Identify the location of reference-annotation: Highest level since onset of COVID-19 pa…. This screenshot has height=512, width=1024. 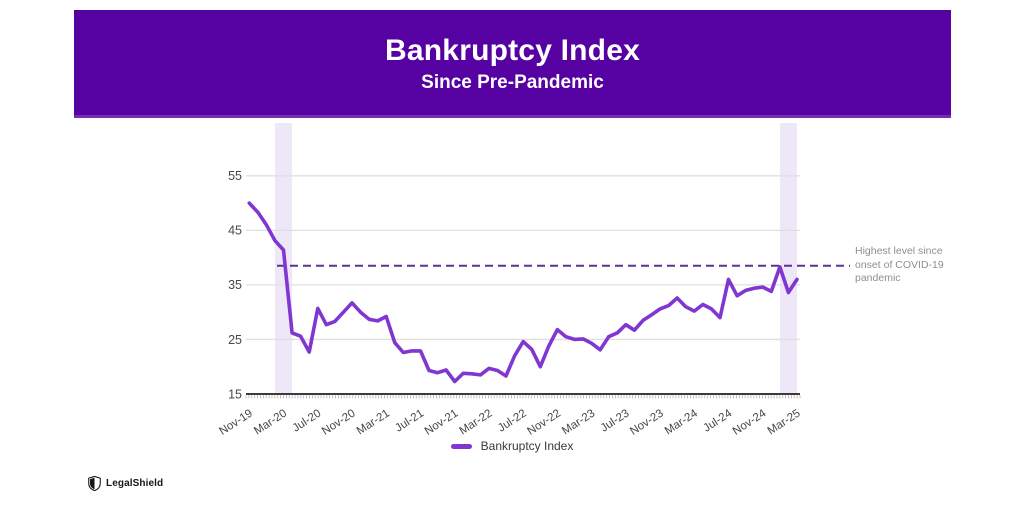
(899, 264).